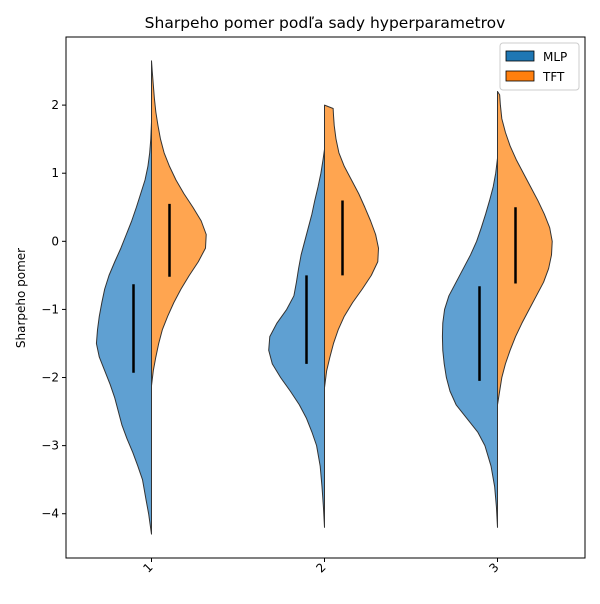 Image resolution: width=600 pixels, height=604 pixels. Describe the element at coordinates (50, 378) in the screenshot. I see `y-tick-label: −2` at that location.